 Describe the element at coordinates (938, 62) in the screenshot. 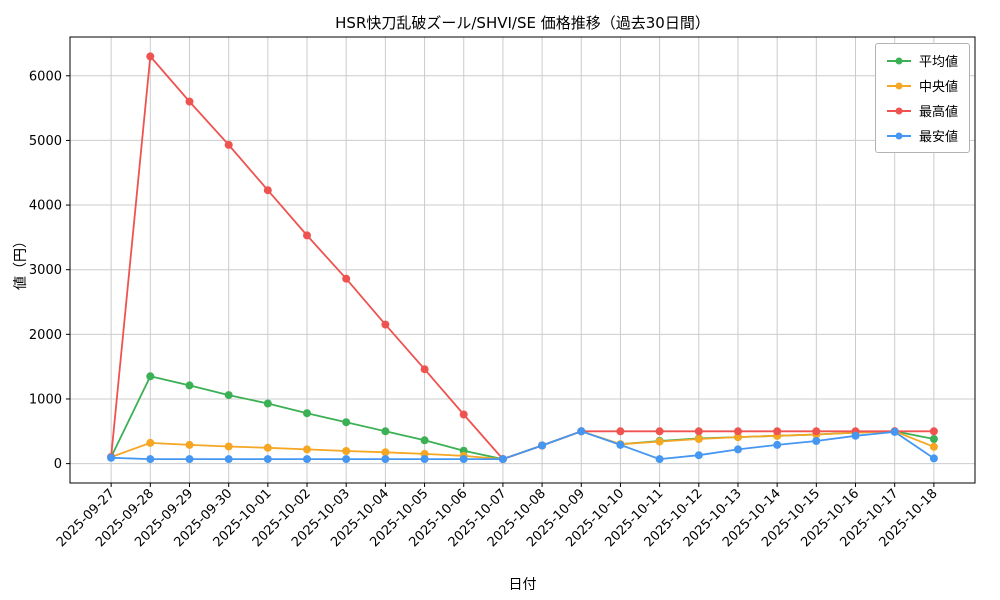

I see `legend-label: 平均値` at that location.